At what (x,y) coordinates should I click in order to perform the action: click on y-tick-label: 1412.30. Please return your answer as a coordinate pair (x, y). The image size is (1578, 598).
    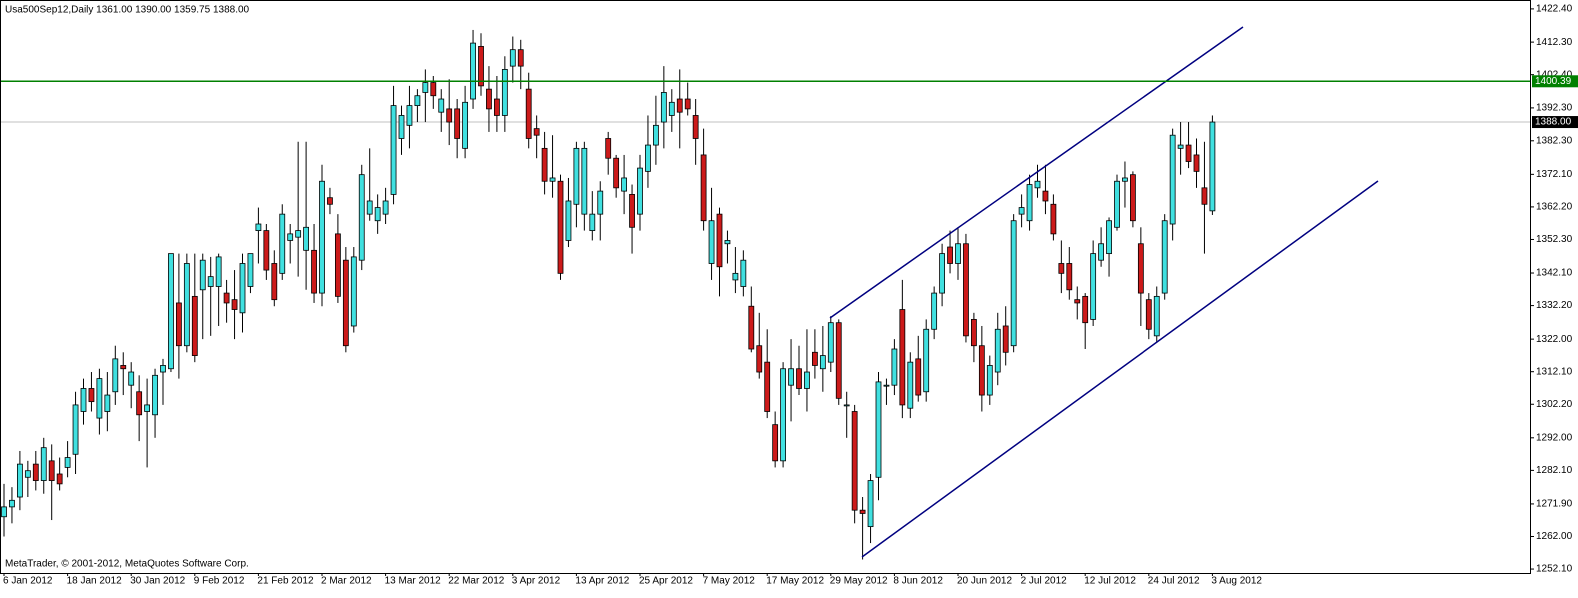
    Looking at the image, I should click on (1554, 42).